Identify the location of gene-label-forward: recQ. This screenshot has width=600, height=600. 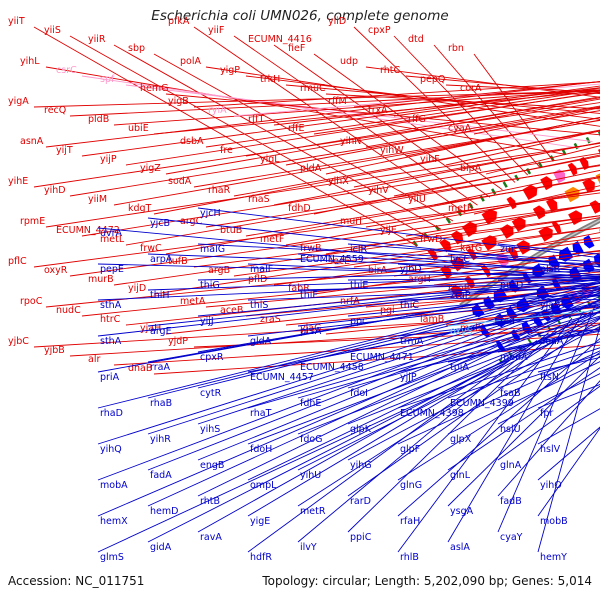
(55, 110).